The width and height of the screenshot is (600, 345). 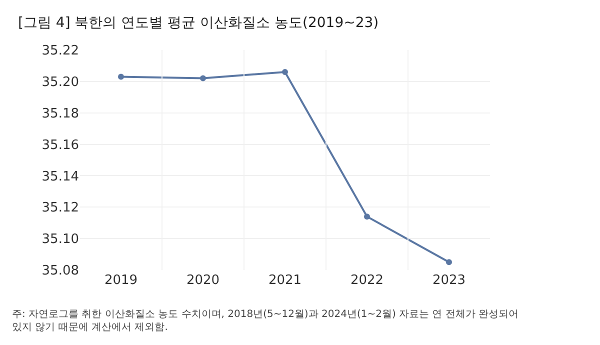 I want to click on x-tick-label: 2019, so click(x=121, y=280).